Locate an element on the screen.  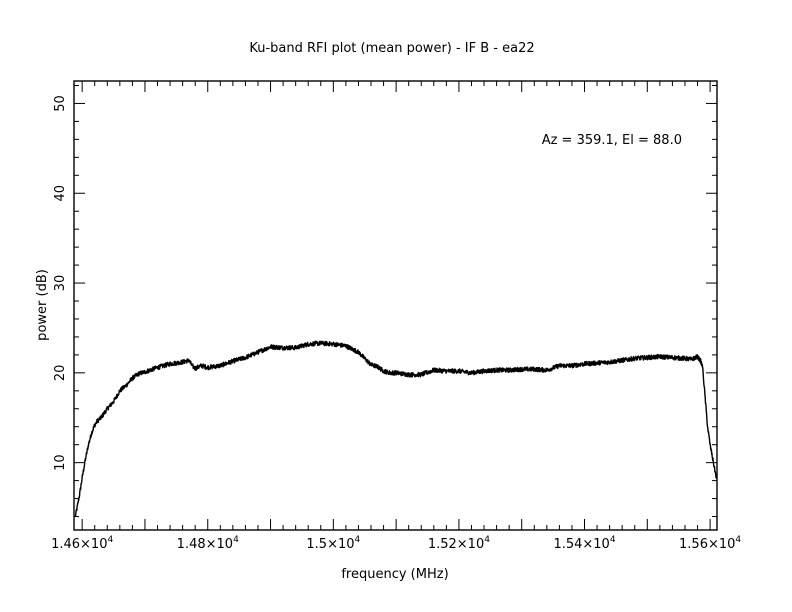
annotation-az-el: Az = 359.1, El = 88.0 is located at coordinates (612, 140).